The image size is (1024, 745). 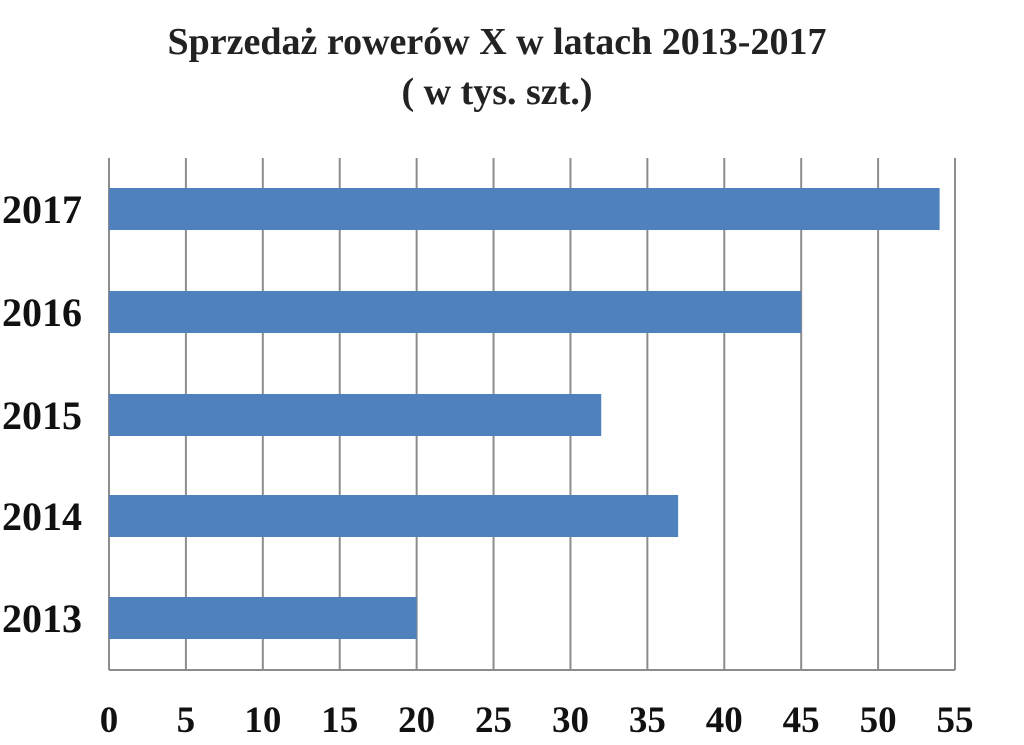 What do you see at coordinates (647, 720) in the screenshot?
I see `x-tick-label-35: 35` at bounding box center [647, 720].